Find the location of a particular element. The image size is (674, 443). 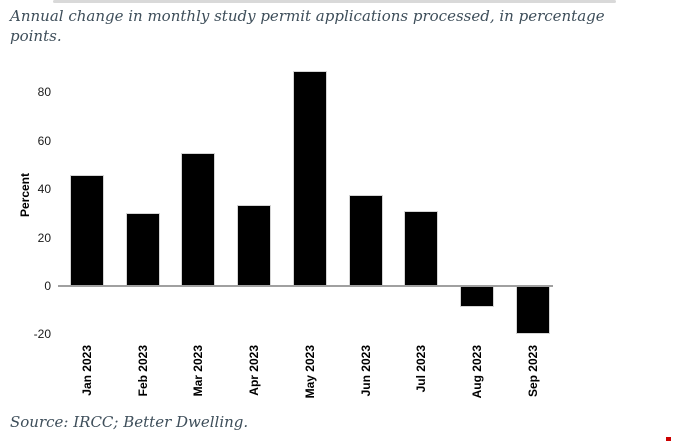

bar-jan-2023 is located at coordinates (87, 230).